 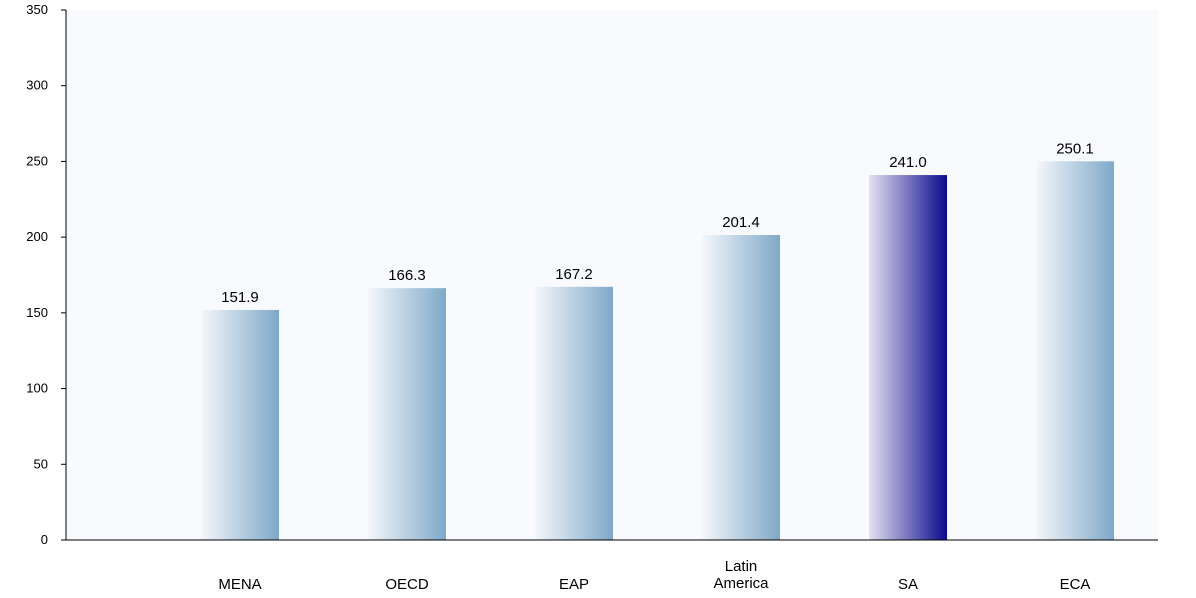 What do you see at coordinates (240, 424) in the screenshot?
I see `bar-mena` at bounding box center [240, 424].